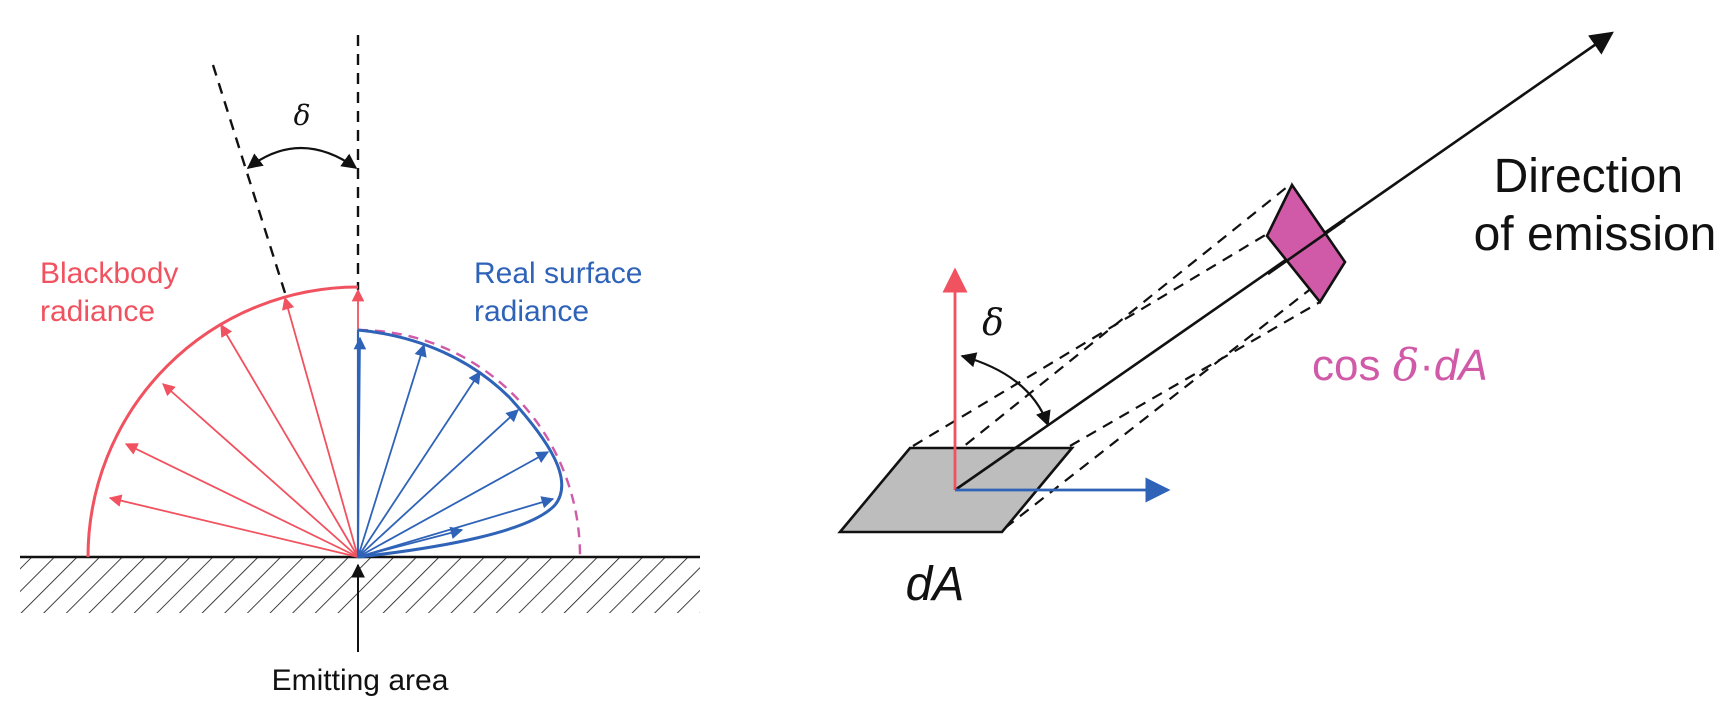 The width and height of the screenshot is (1734, 713). Describe the element at coordinates (1461, 365) in the screenshot. I see `projected-area-var: dA` at that location.